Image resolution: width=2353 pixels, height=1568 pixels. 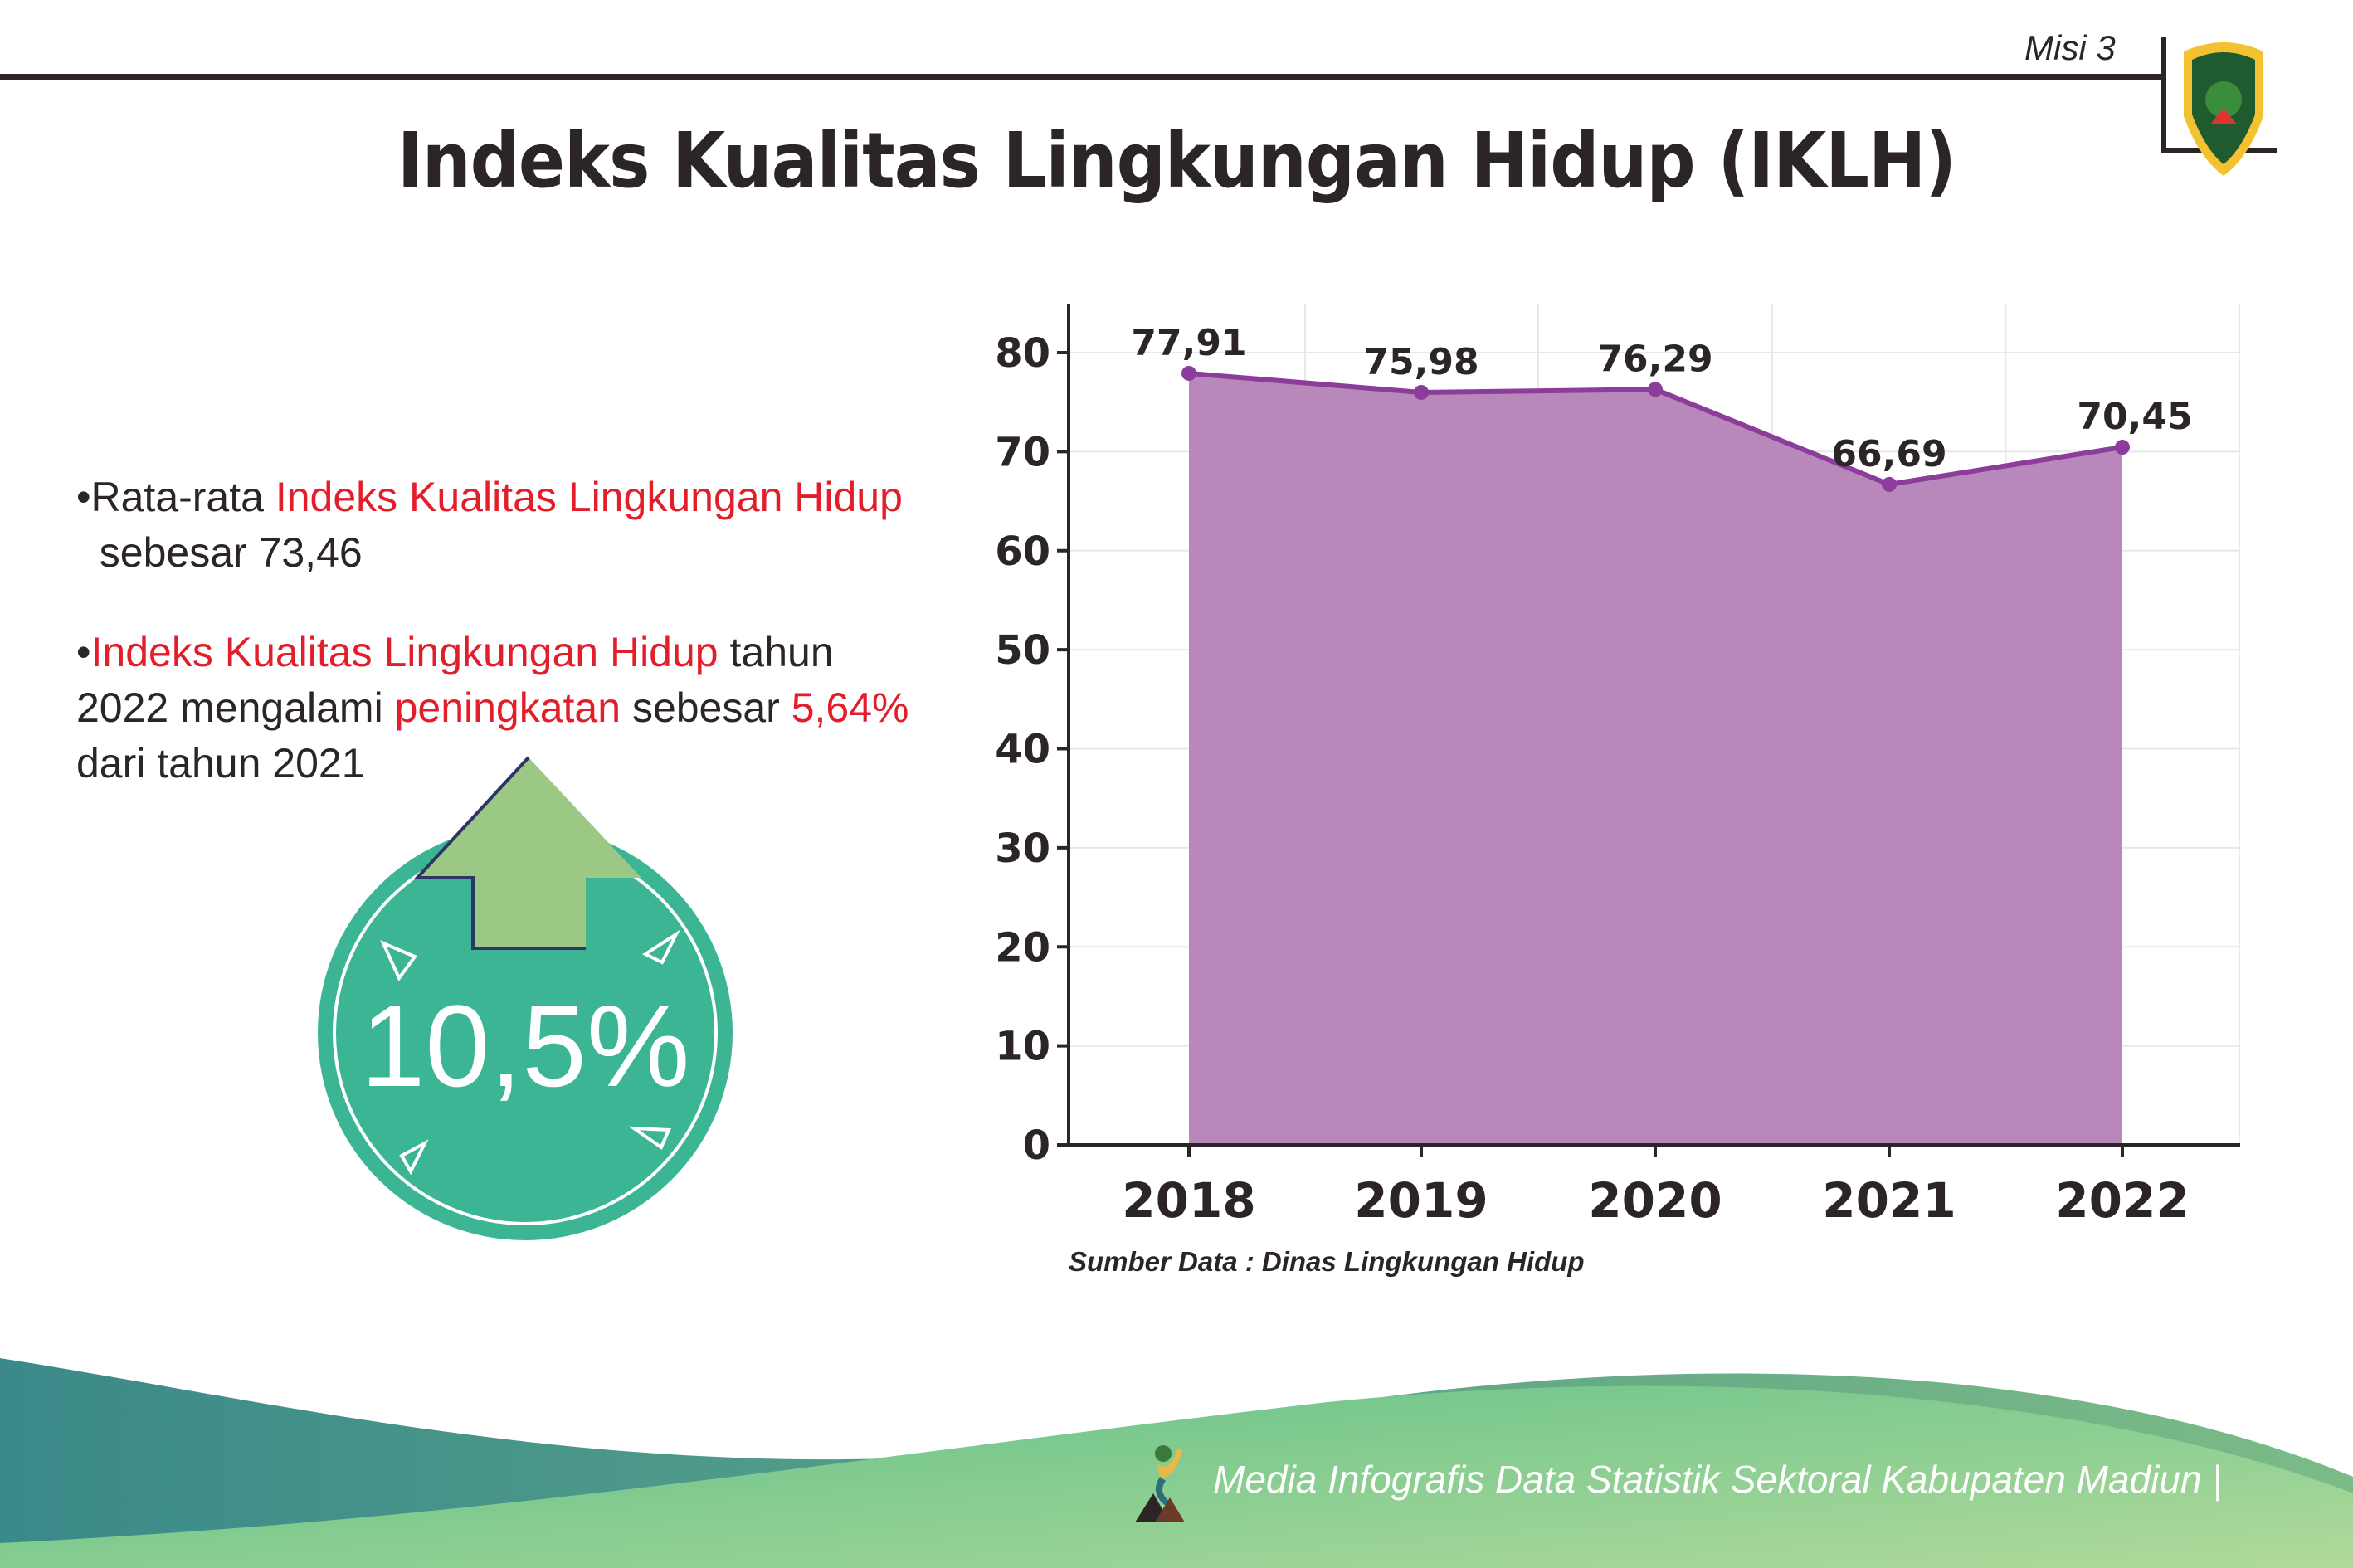 I want to click on data-label: 76,29, so click(x=1654, y=359).